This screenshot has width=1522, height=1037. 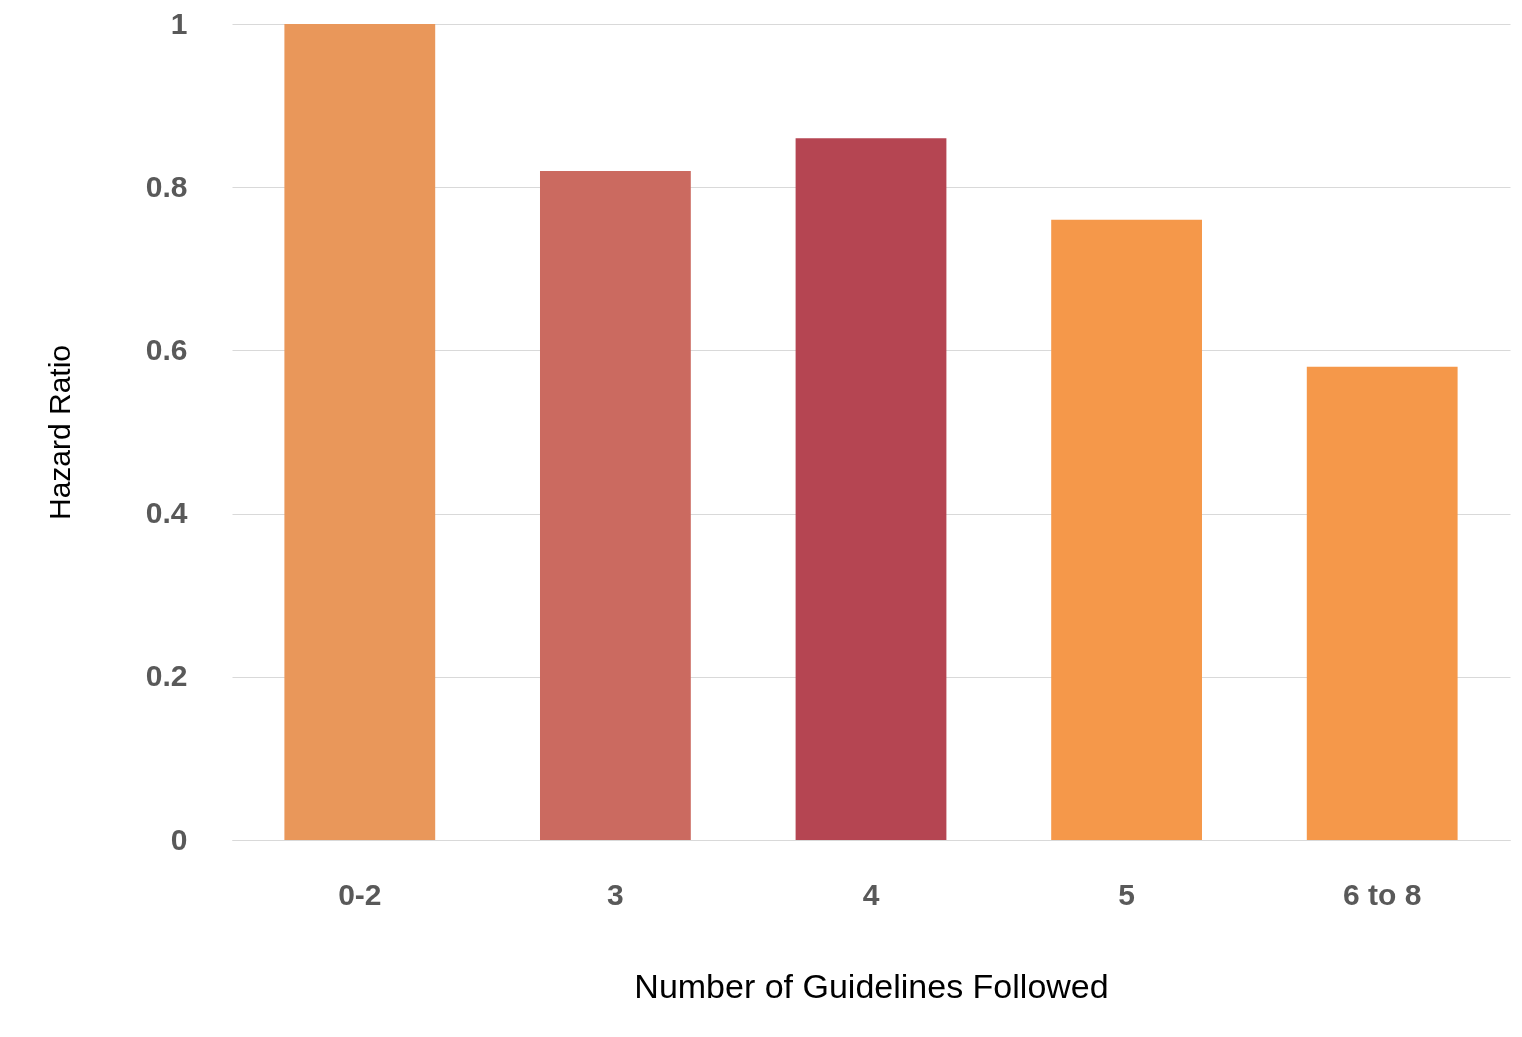 I want to click on y-tick-label: 1, so click(x=179, y=23).